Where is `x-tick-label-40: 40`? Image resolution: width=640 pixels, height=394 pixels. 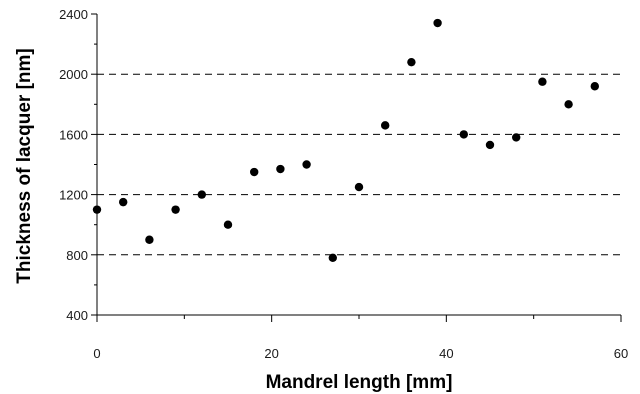 x-tick-label-40: 40 is located at coordinates (446, 353).